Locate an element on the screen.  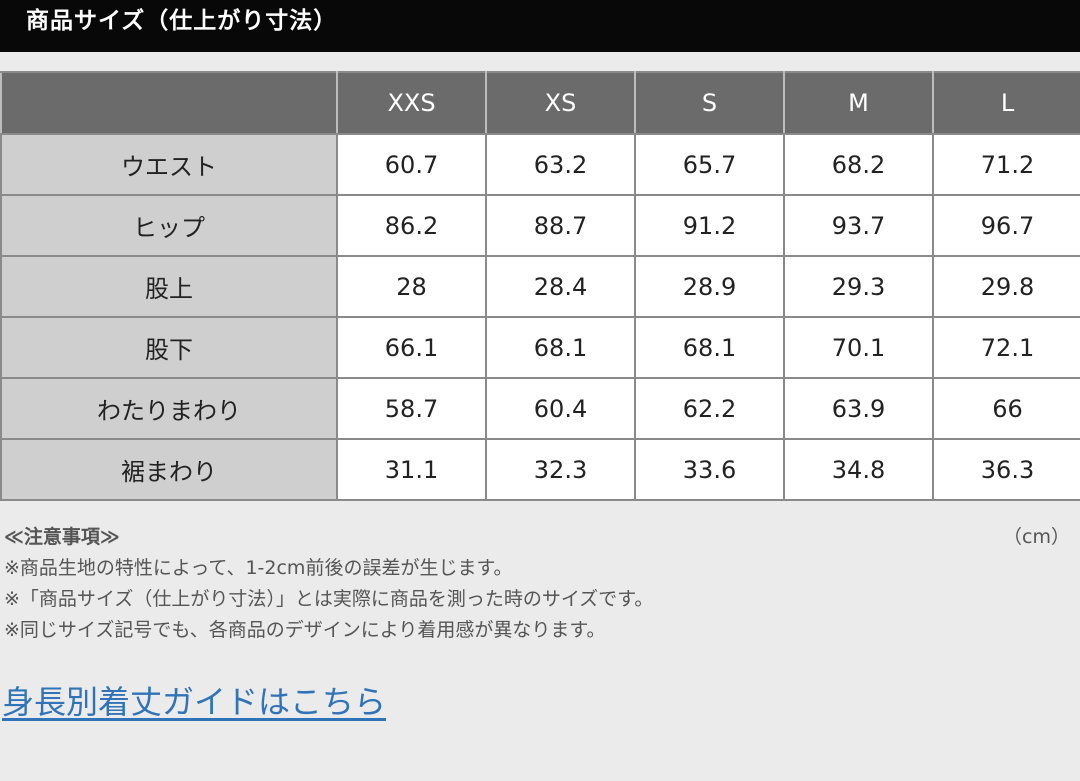
table-cell: 72.1 is located at coordinates (1006, 347).